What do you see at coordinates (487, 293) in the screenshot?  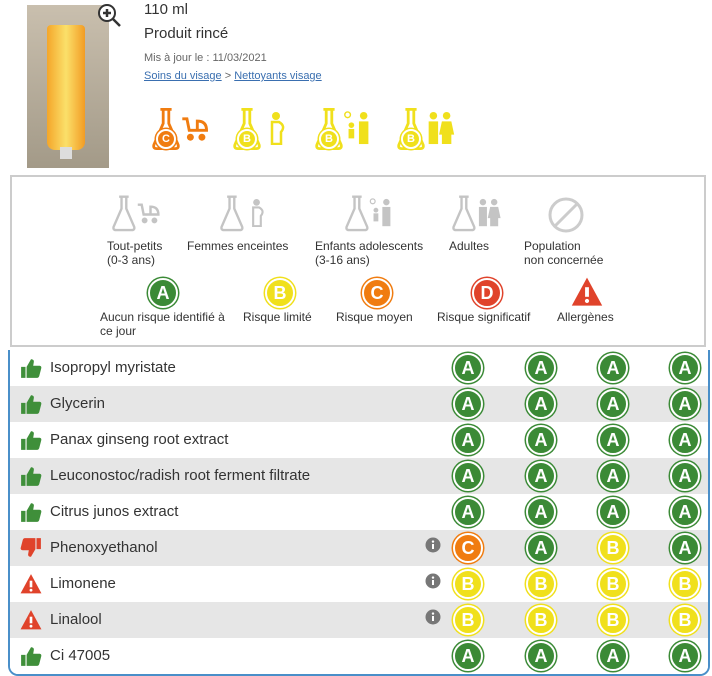 I see `rating-badge: D` at bounding box center [487, 293].